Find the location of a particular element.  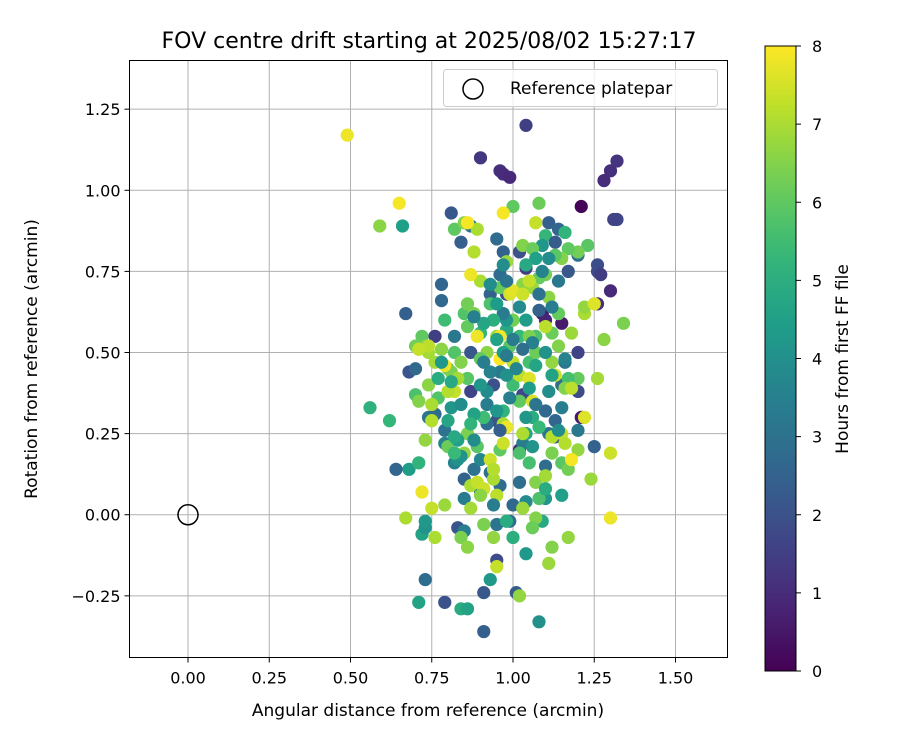

legend-marker-reference is located at coordinates (473, 89).